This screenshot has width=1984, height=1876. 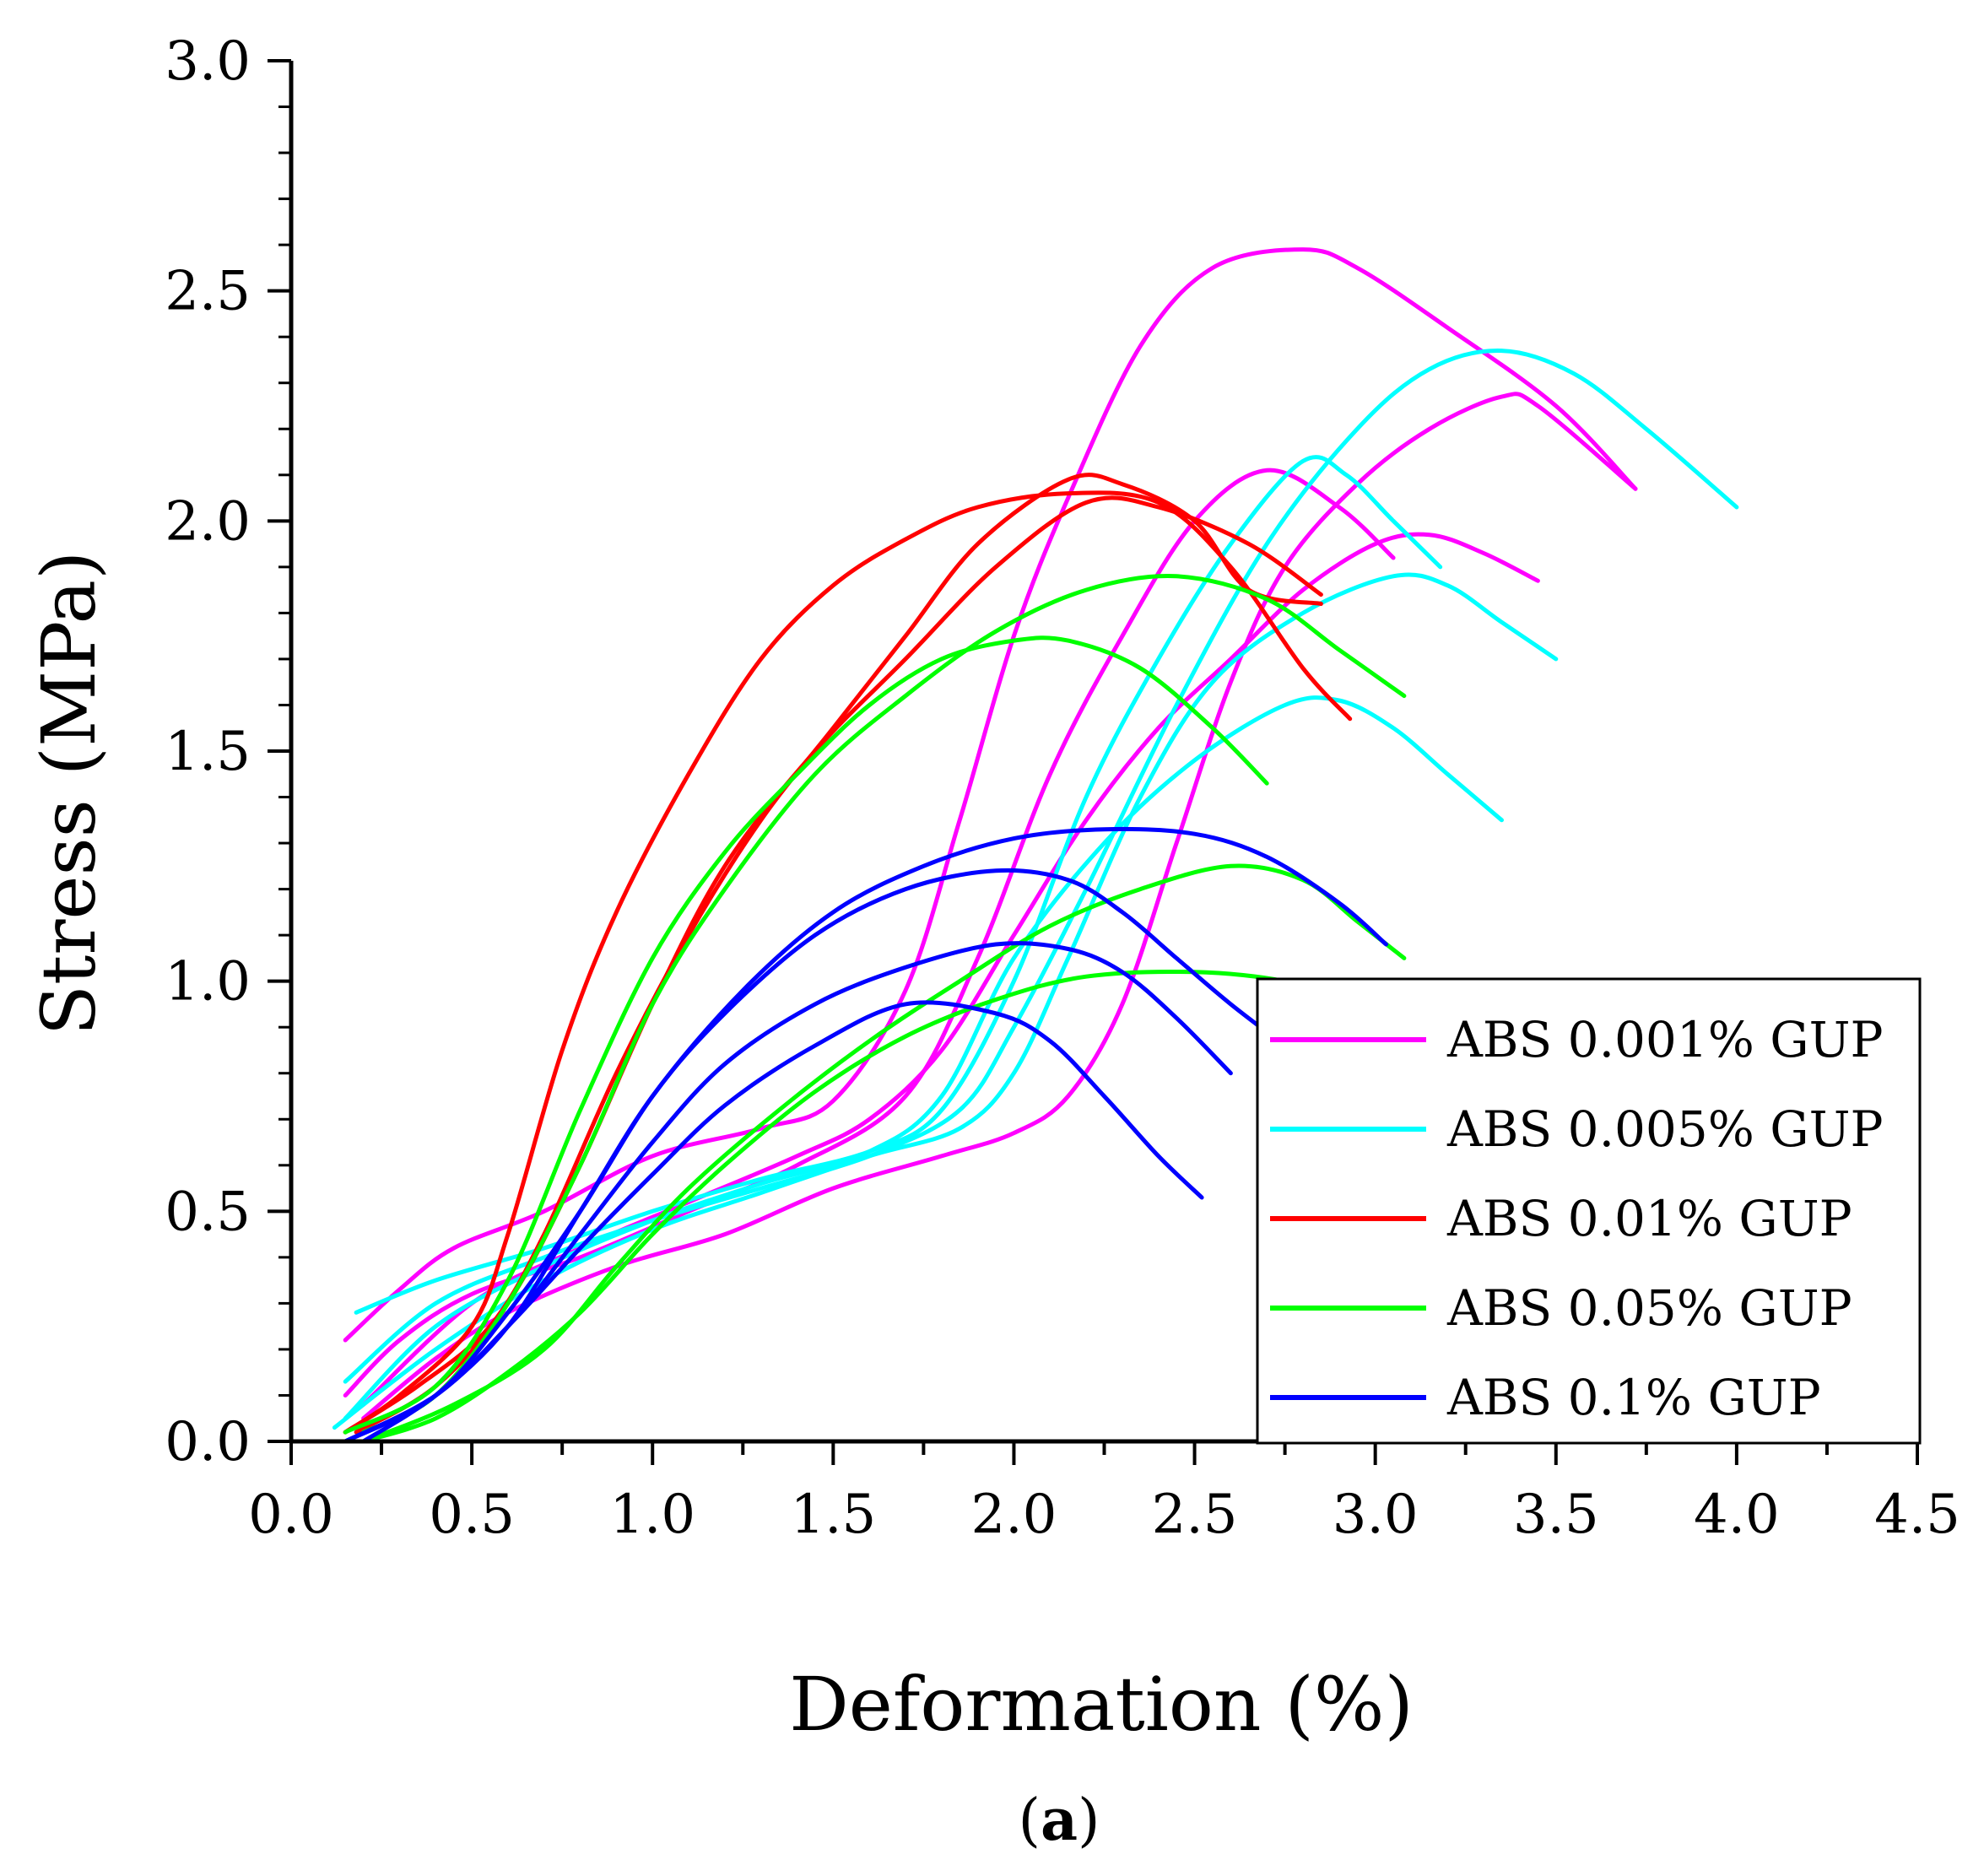 What do you see at coordinates (1634, 1397) in the screenshot?
I see `legend-label-4: ABS 0.1% GUP` at bounding box center [1634, 1397].